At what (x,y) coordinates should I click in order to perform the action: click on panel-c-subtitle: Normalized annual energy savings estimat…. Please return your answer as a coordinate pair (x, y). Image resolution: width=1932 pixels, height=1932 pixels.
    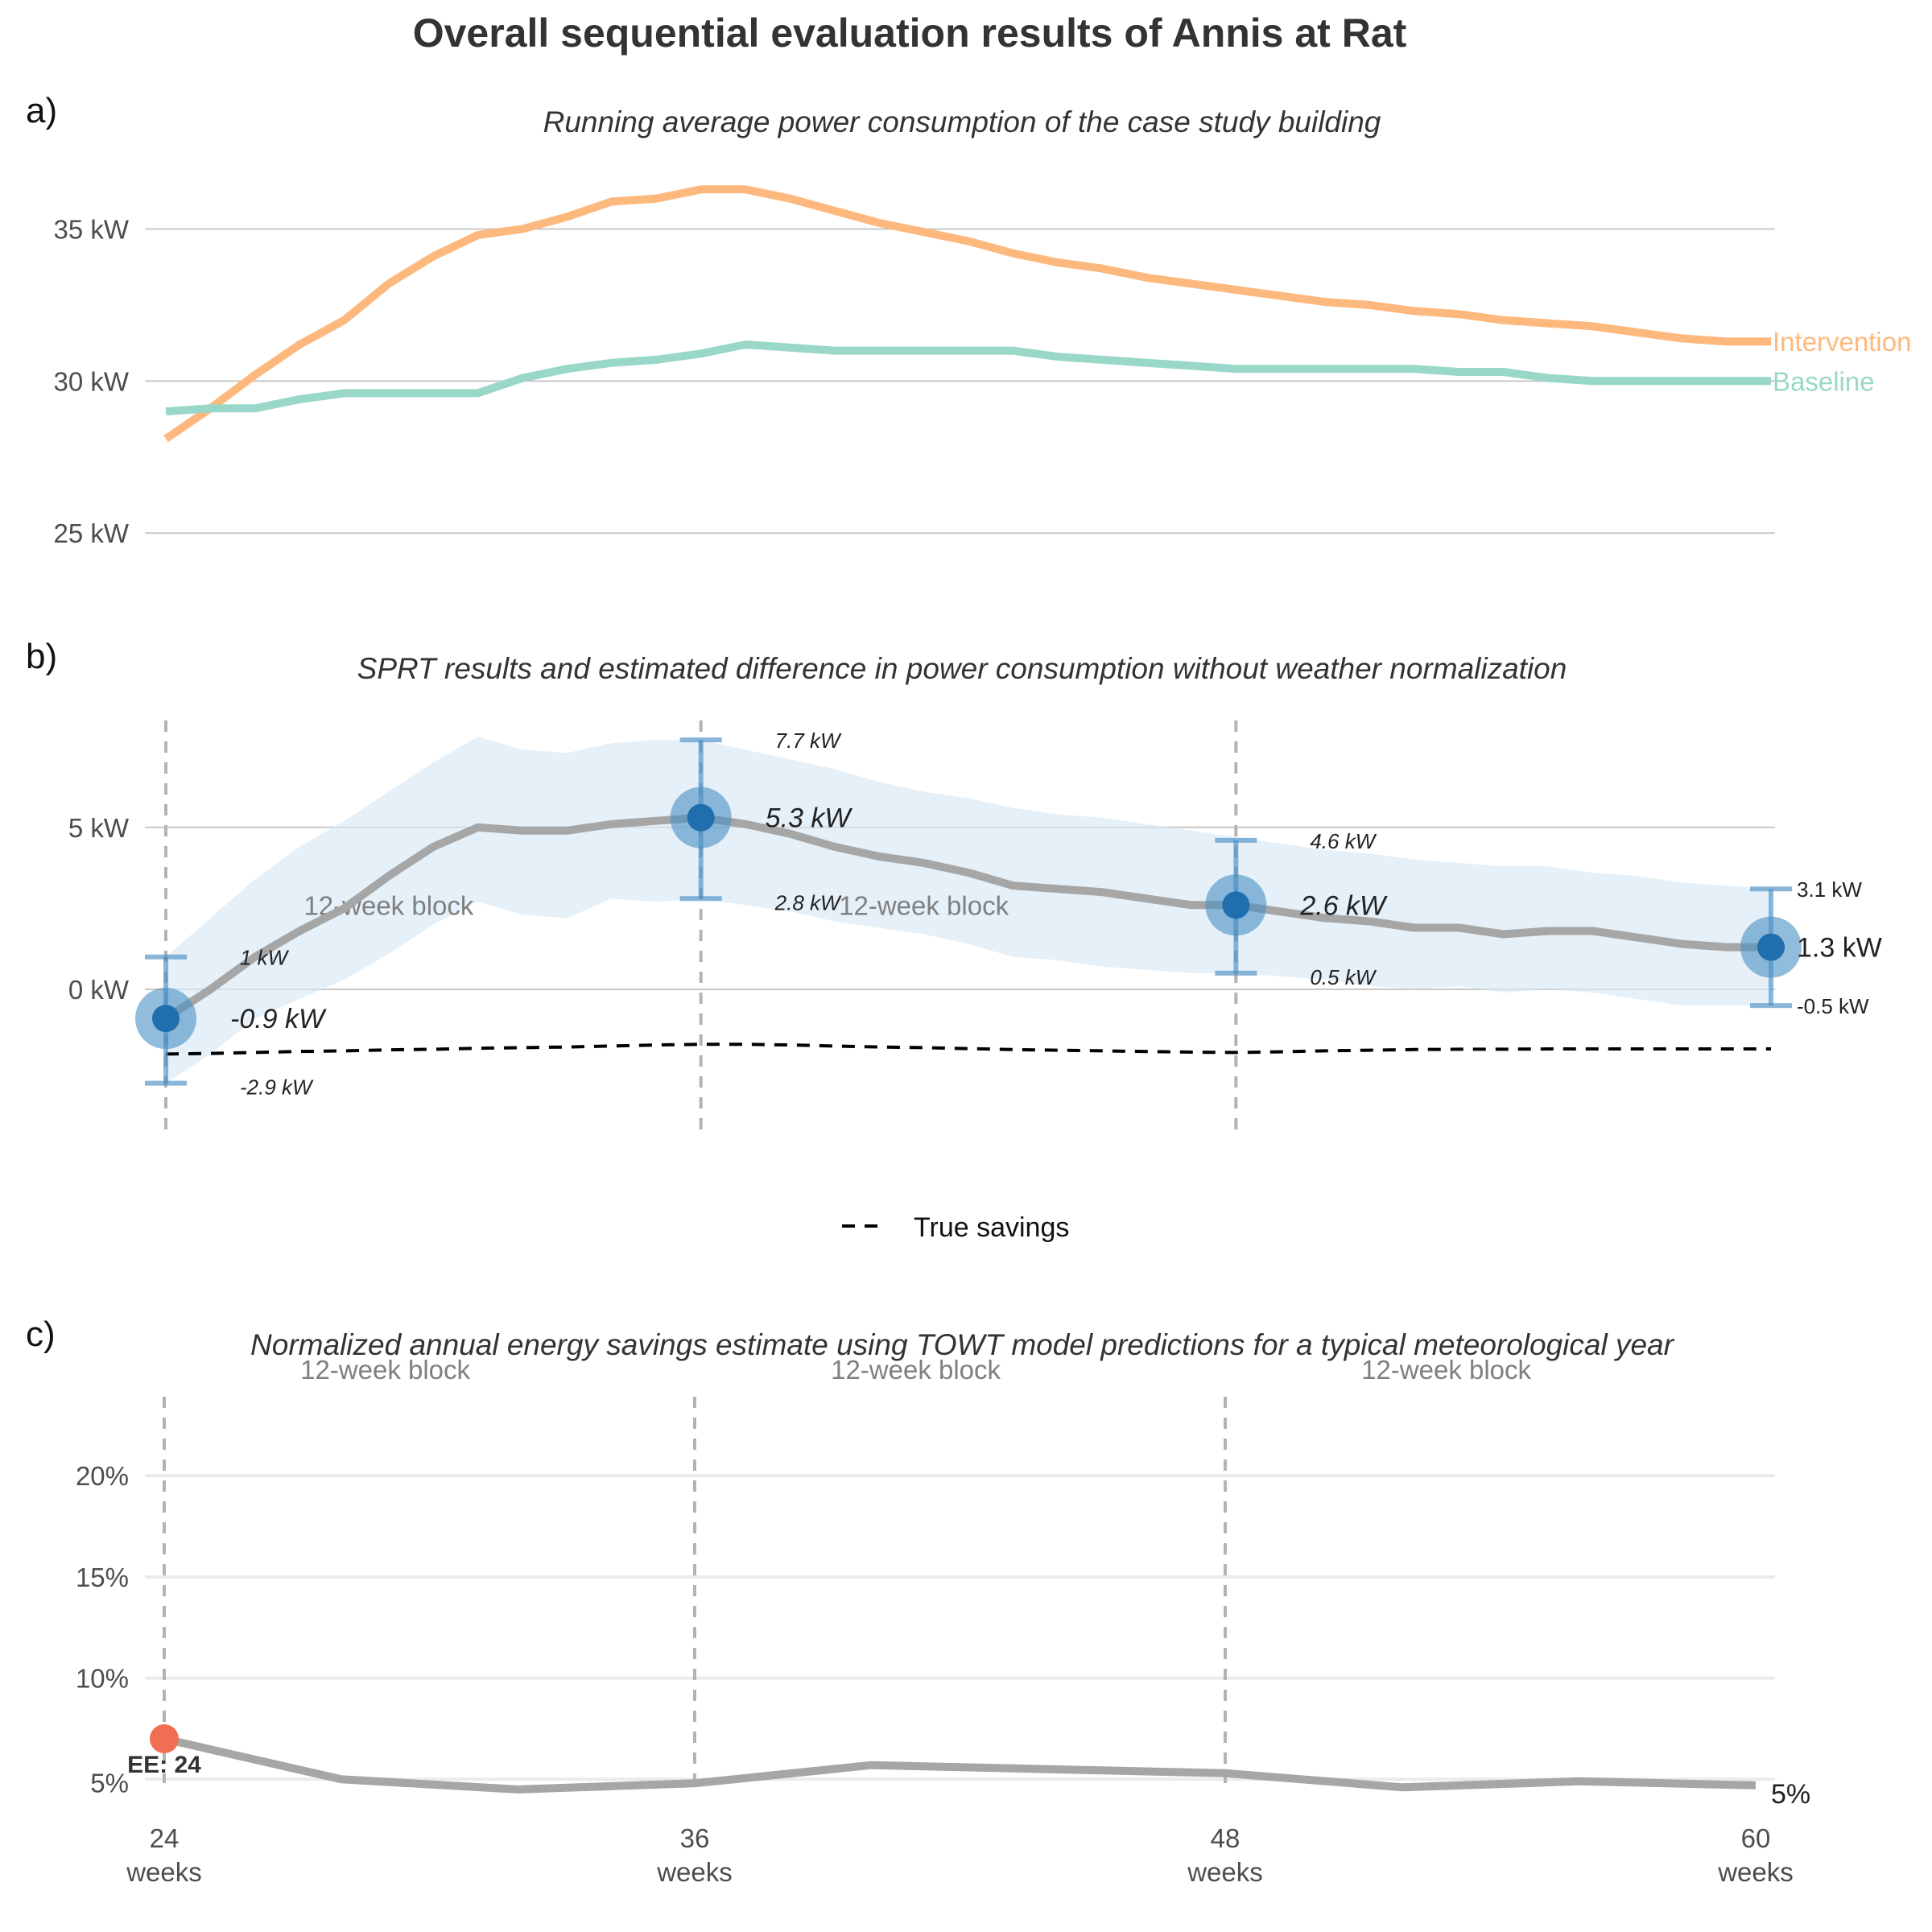
    Looking at the image, I should click on (962, 1344).